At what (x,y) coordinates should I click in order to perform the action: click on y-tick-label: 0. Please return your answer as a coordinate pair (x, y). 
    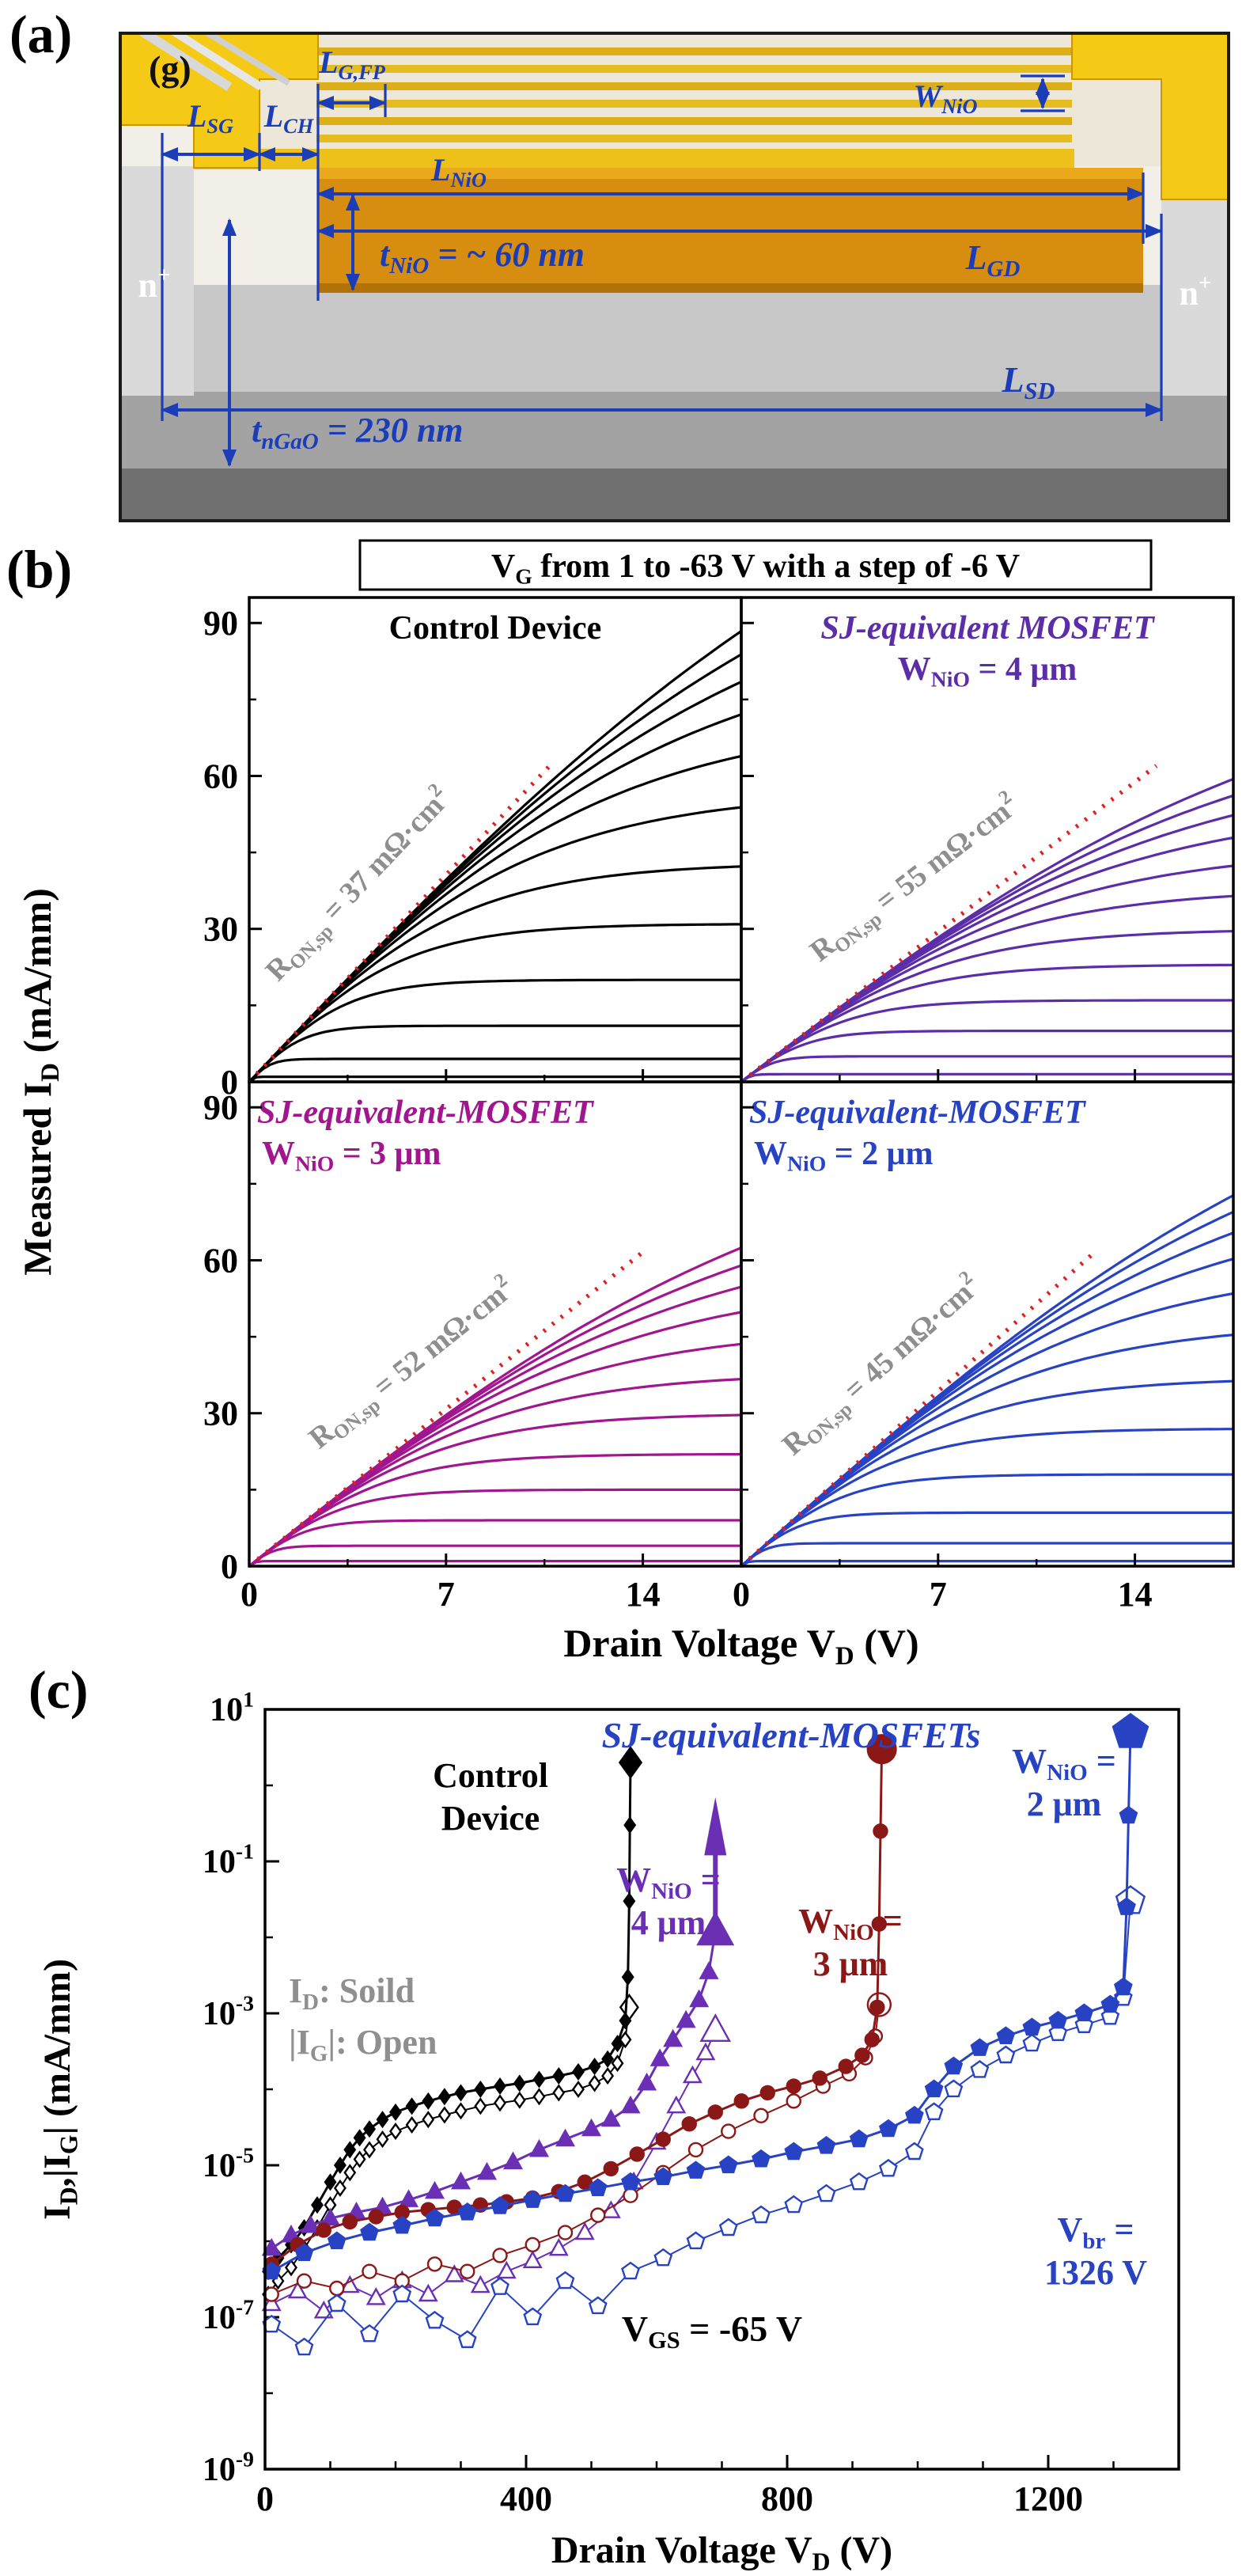
    Looking at the image, I should click on (230, 1566).